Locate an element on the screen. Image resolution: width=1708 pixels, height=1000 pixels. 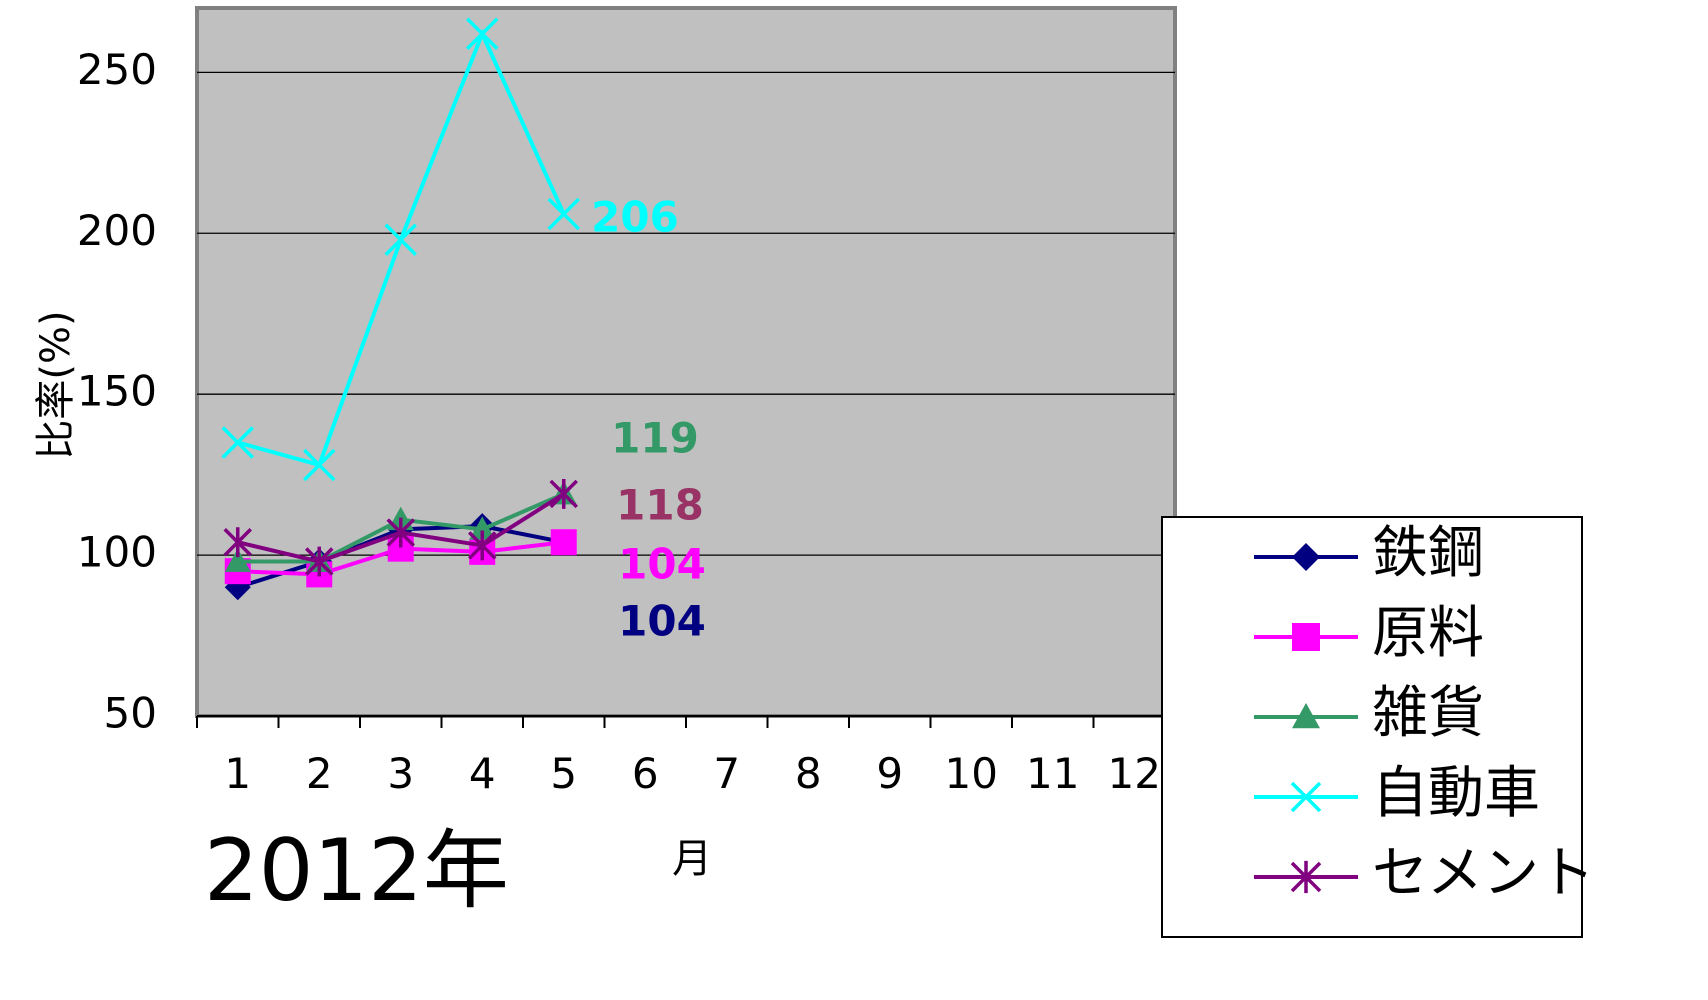
x-tick-label: 8 is located at coordinates (808, 773).